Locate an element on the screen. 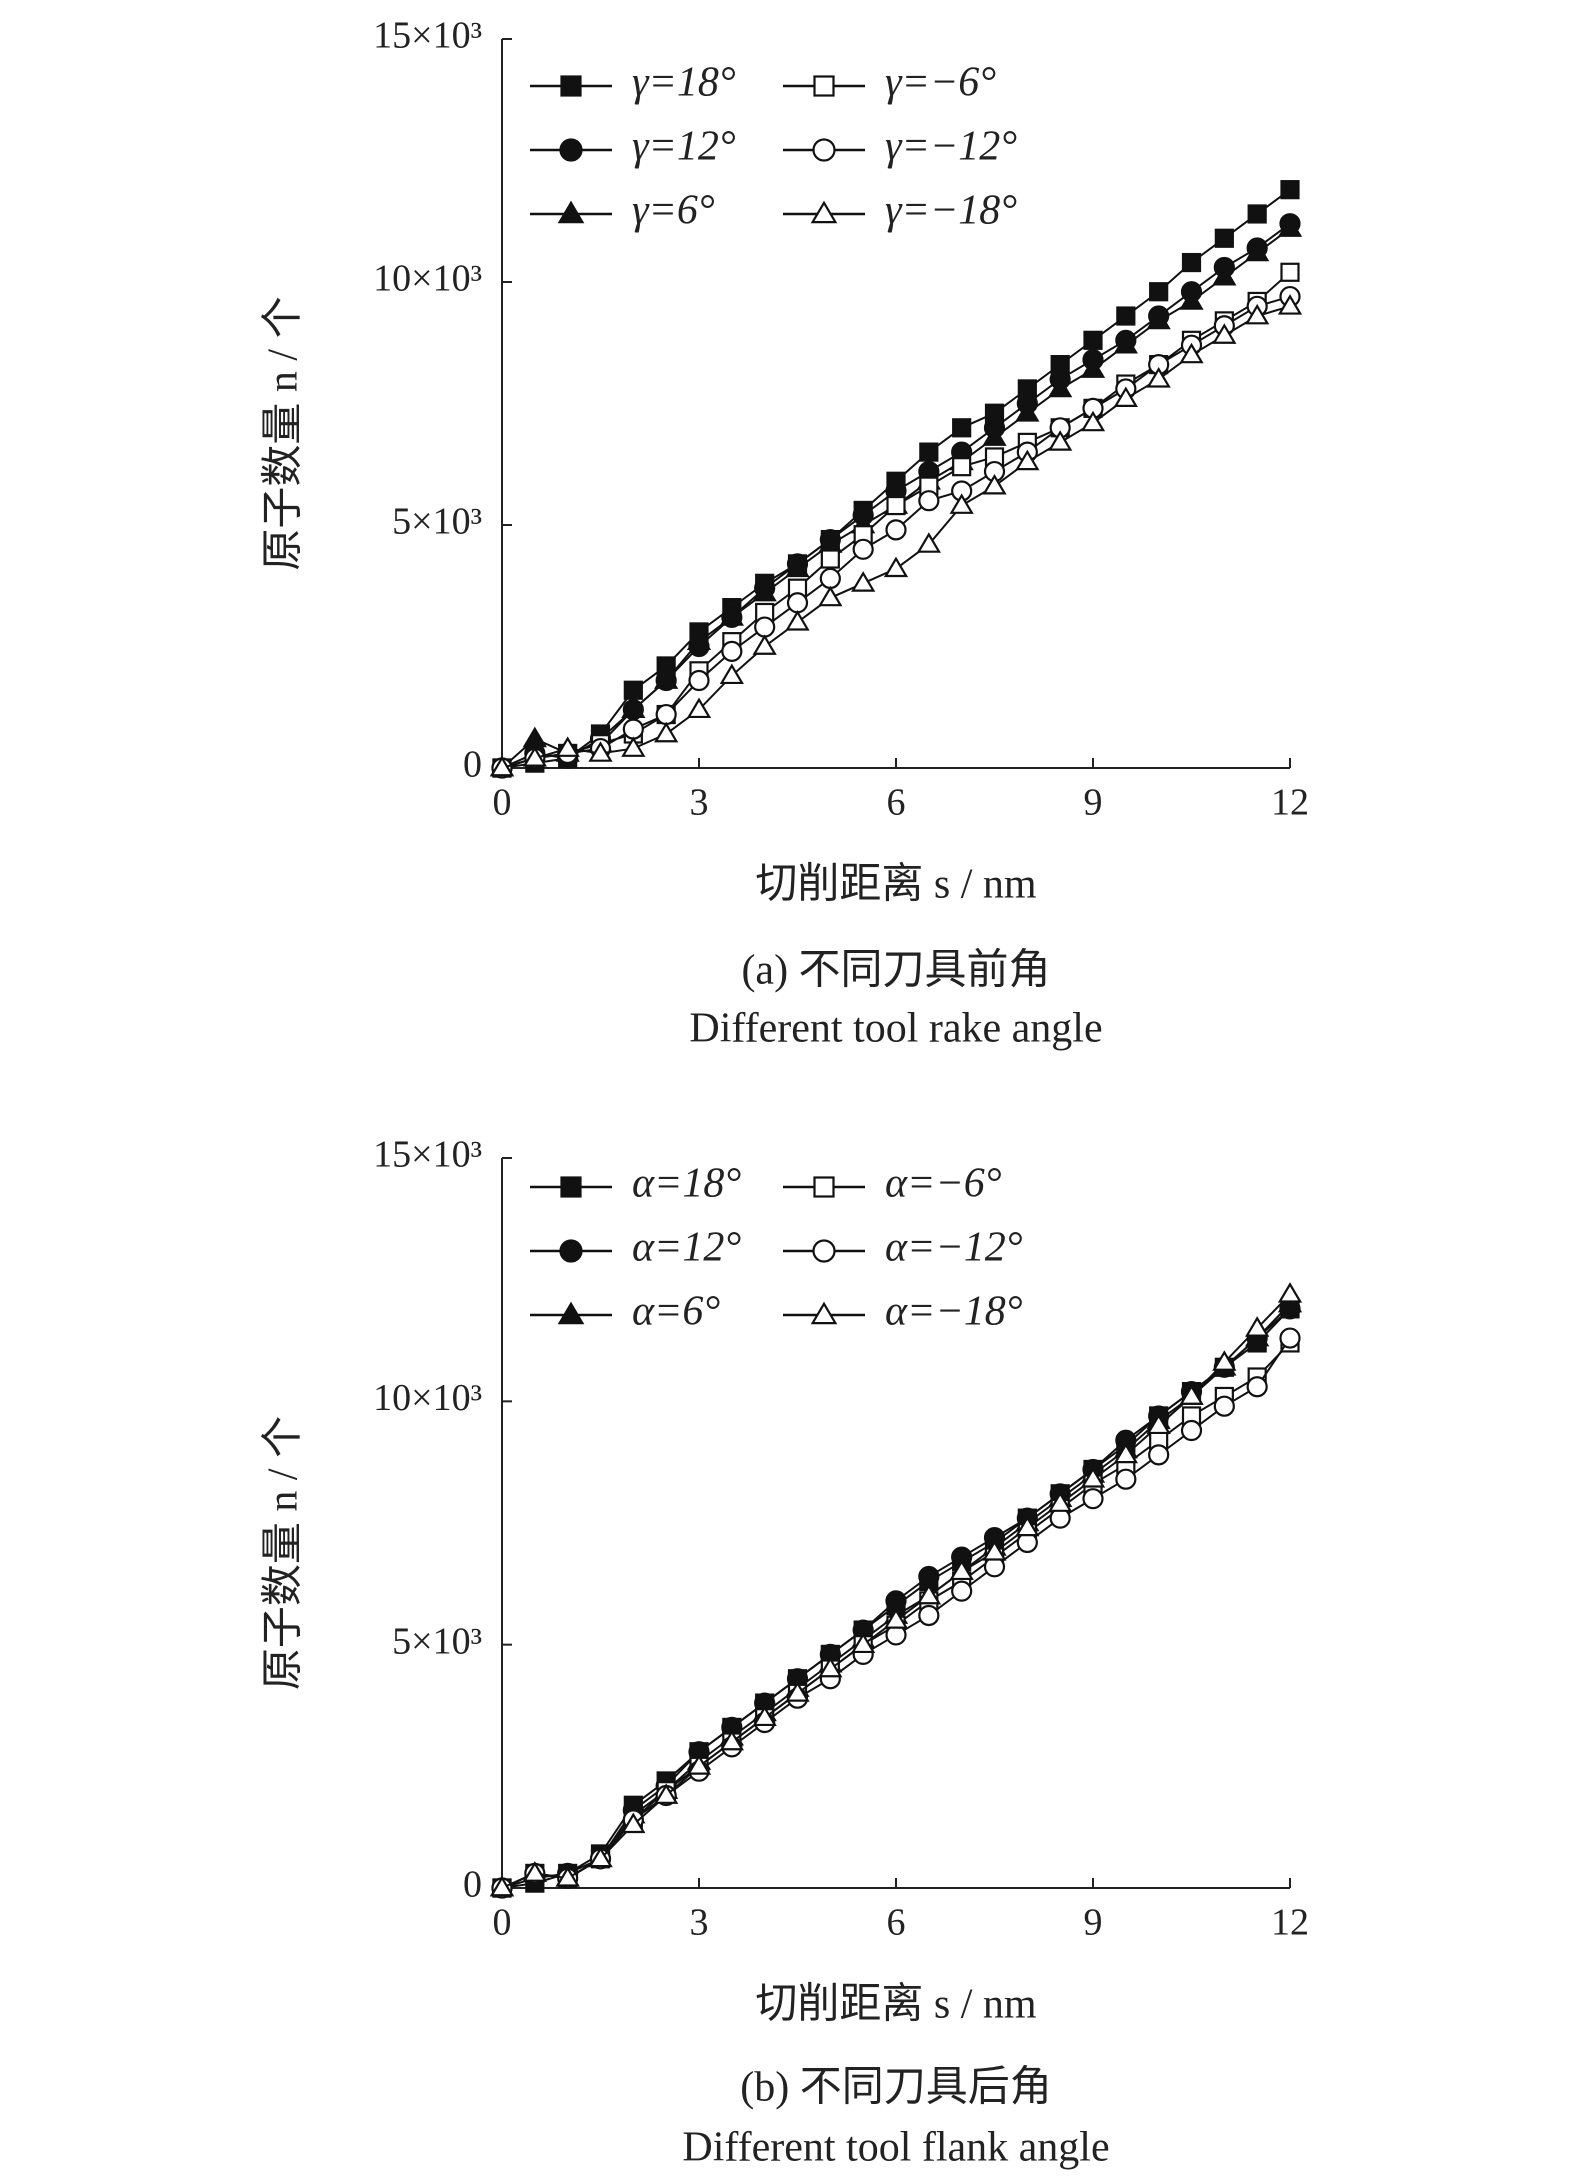 Image resolution: width=1575 pixels, height=2181 pixels. x-tick-label: 12 is located at coordinates (1290, 803).